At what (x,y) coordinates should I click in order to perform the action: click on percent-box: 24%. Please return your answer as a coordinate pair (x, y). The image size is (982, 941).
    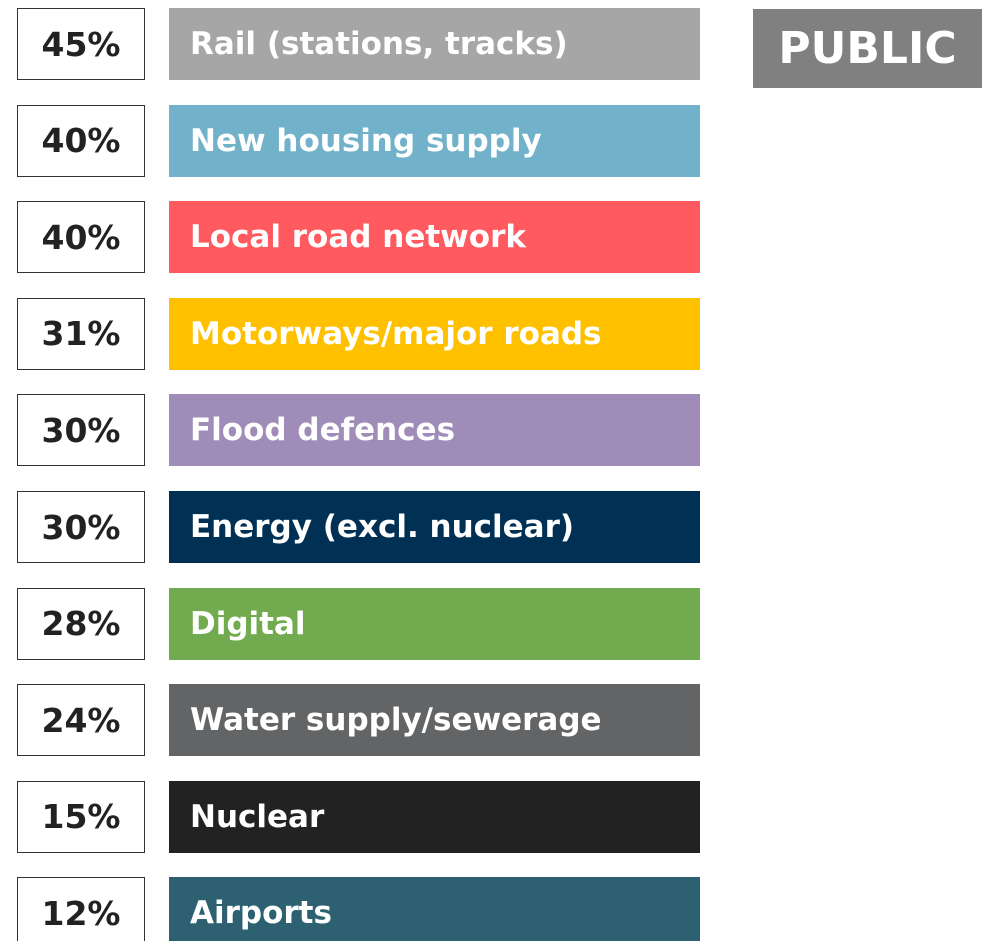
    Looking at the image, I should click on (81, 720).